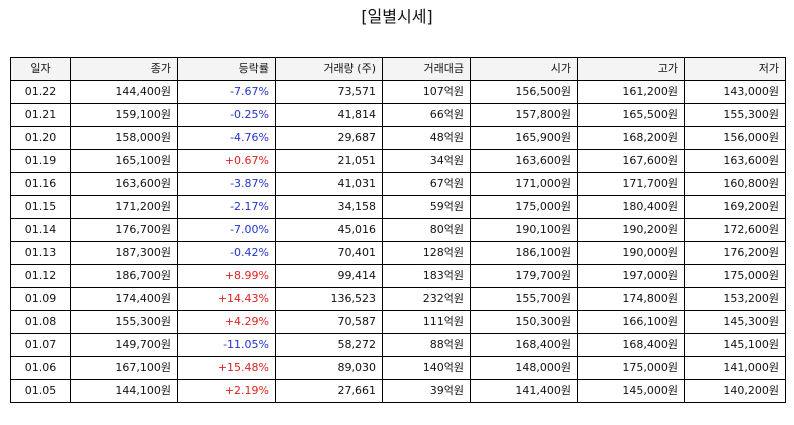 This screenshot has height=425, width=794. What do you see at coordinates (524, 391) in the screenshot?
I see `cell-open: 141,400원` at bounding box center [524, 391].